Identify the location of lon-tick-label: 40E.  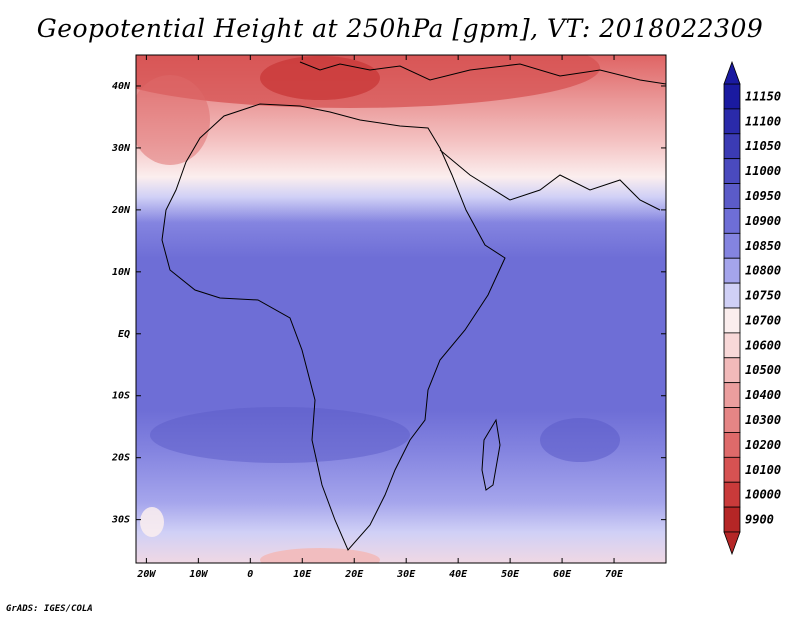
(458, 574).